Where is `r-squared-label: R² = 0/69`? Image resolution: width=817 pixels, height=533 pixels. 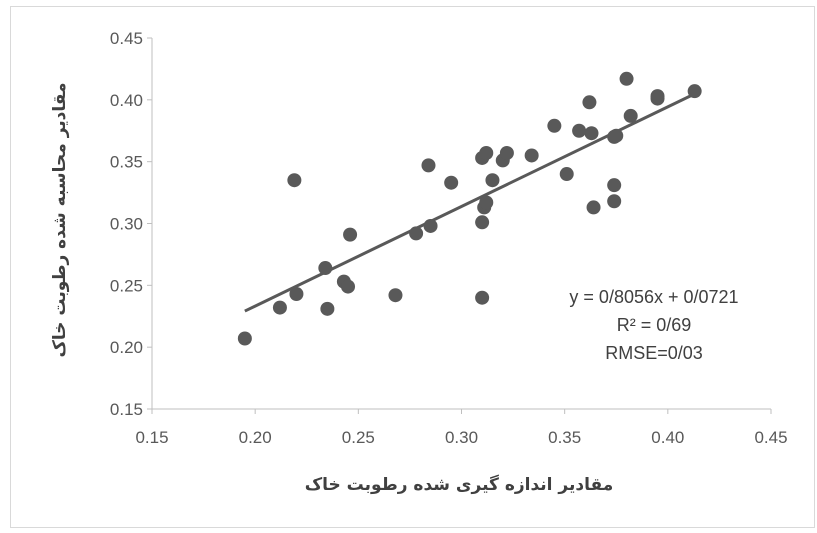 r-squared-label: R² = 0/69 is located at coordinates (654, 325).